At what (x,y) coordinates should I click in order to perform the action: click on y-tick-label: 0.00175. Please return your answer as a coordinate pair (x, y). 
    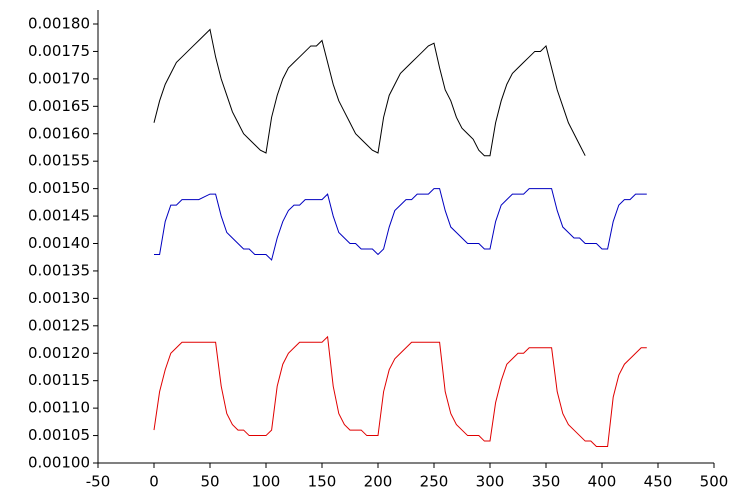
    Looking at the image, I should click on (59, 51).